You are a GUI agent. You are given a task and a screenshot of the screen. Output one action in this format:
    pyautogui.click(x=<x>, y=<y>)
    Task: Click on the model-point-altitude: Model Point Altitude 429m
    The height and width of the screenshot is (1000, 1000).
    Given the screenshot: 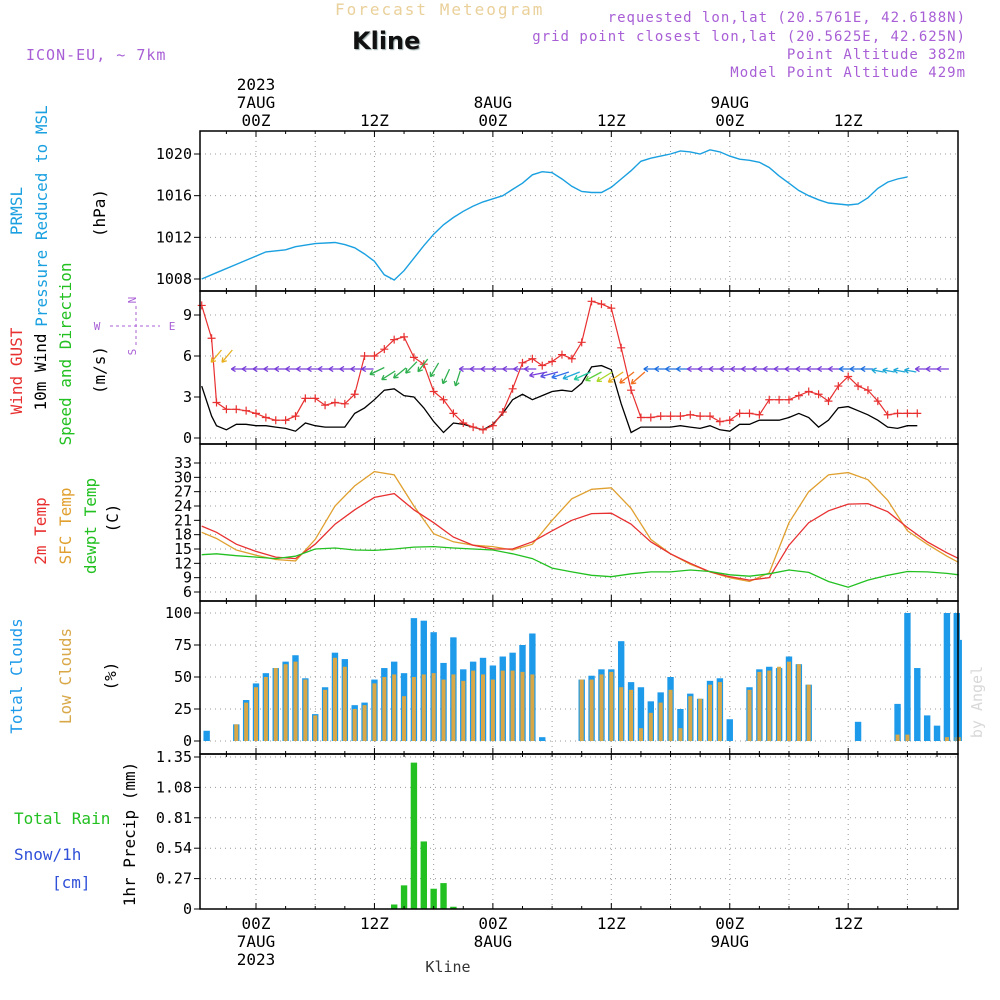 What is the action you would take?
    pyautogui.click(x=848, y=73)
    